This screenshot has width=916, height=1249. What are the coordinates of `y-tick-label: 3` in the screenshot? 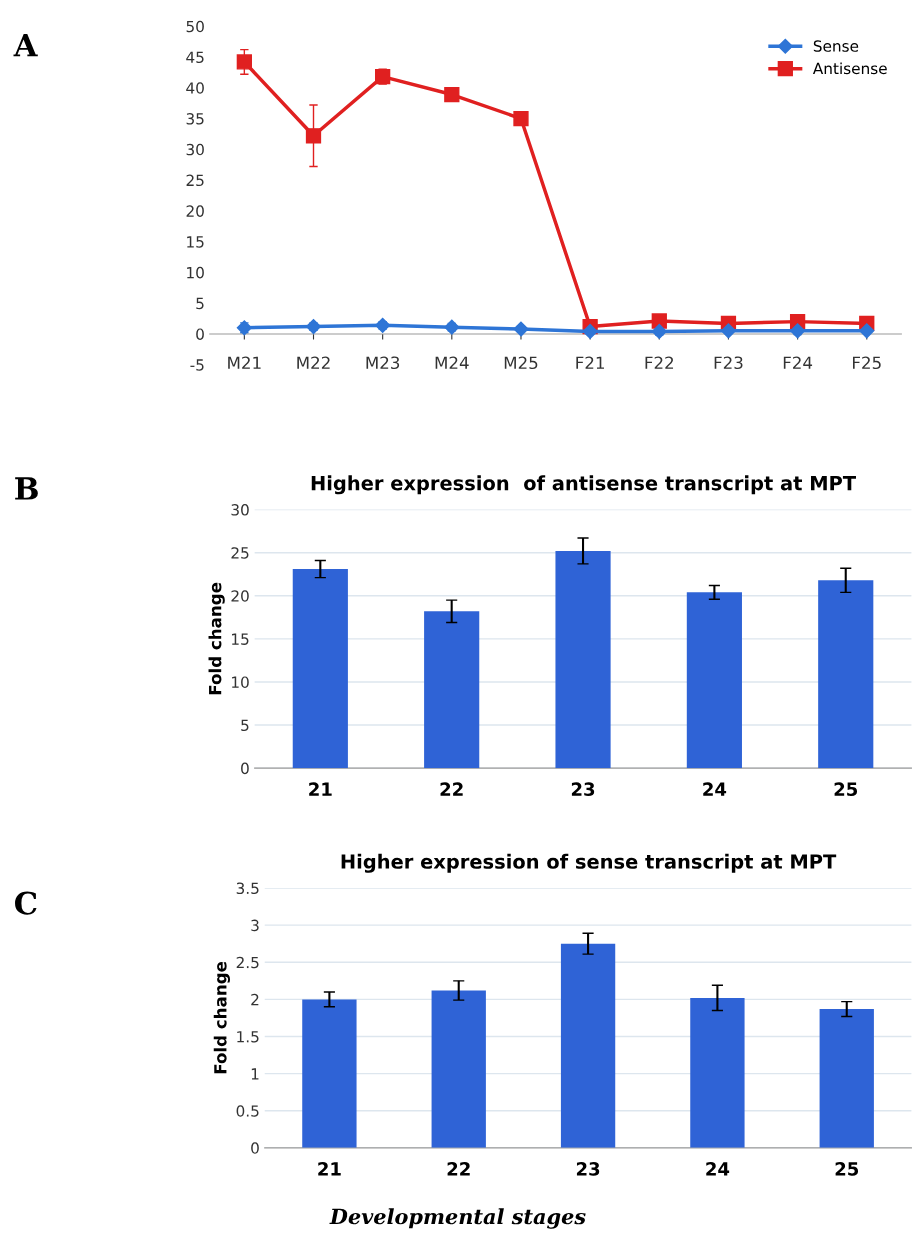 It's located at (255, 925).